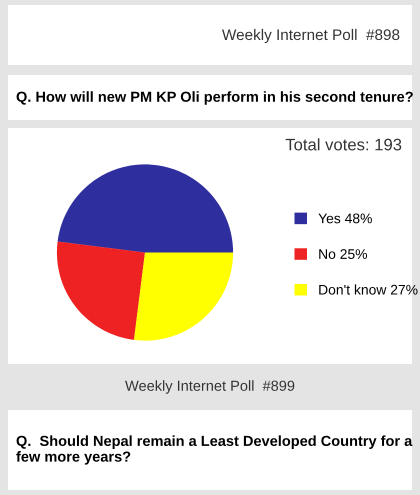  Describe the element at coordinates (344, 144) in the screenshot. I see `text: Total votes: 193` at that location.